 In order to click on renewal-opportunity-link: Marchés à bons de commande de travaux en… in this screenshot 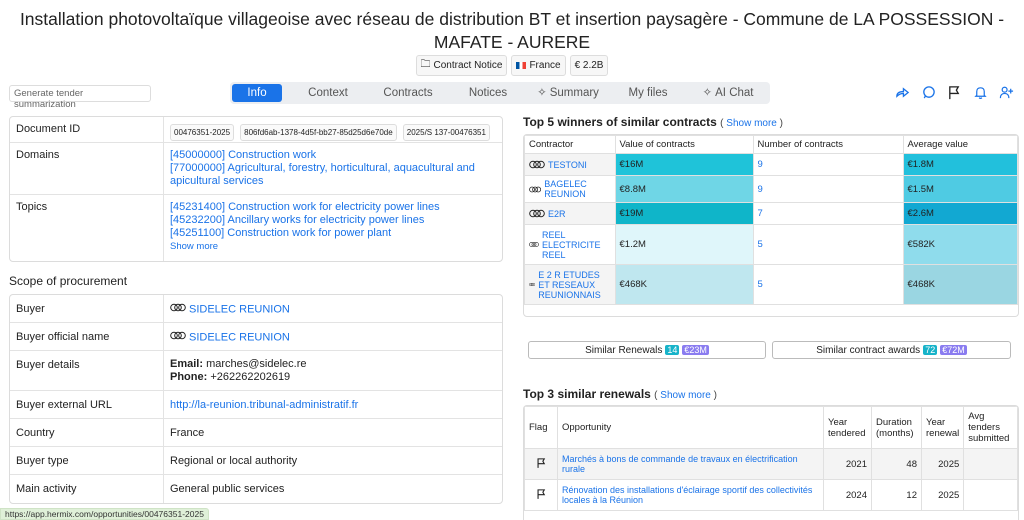, I will do `click(680, 464)`.